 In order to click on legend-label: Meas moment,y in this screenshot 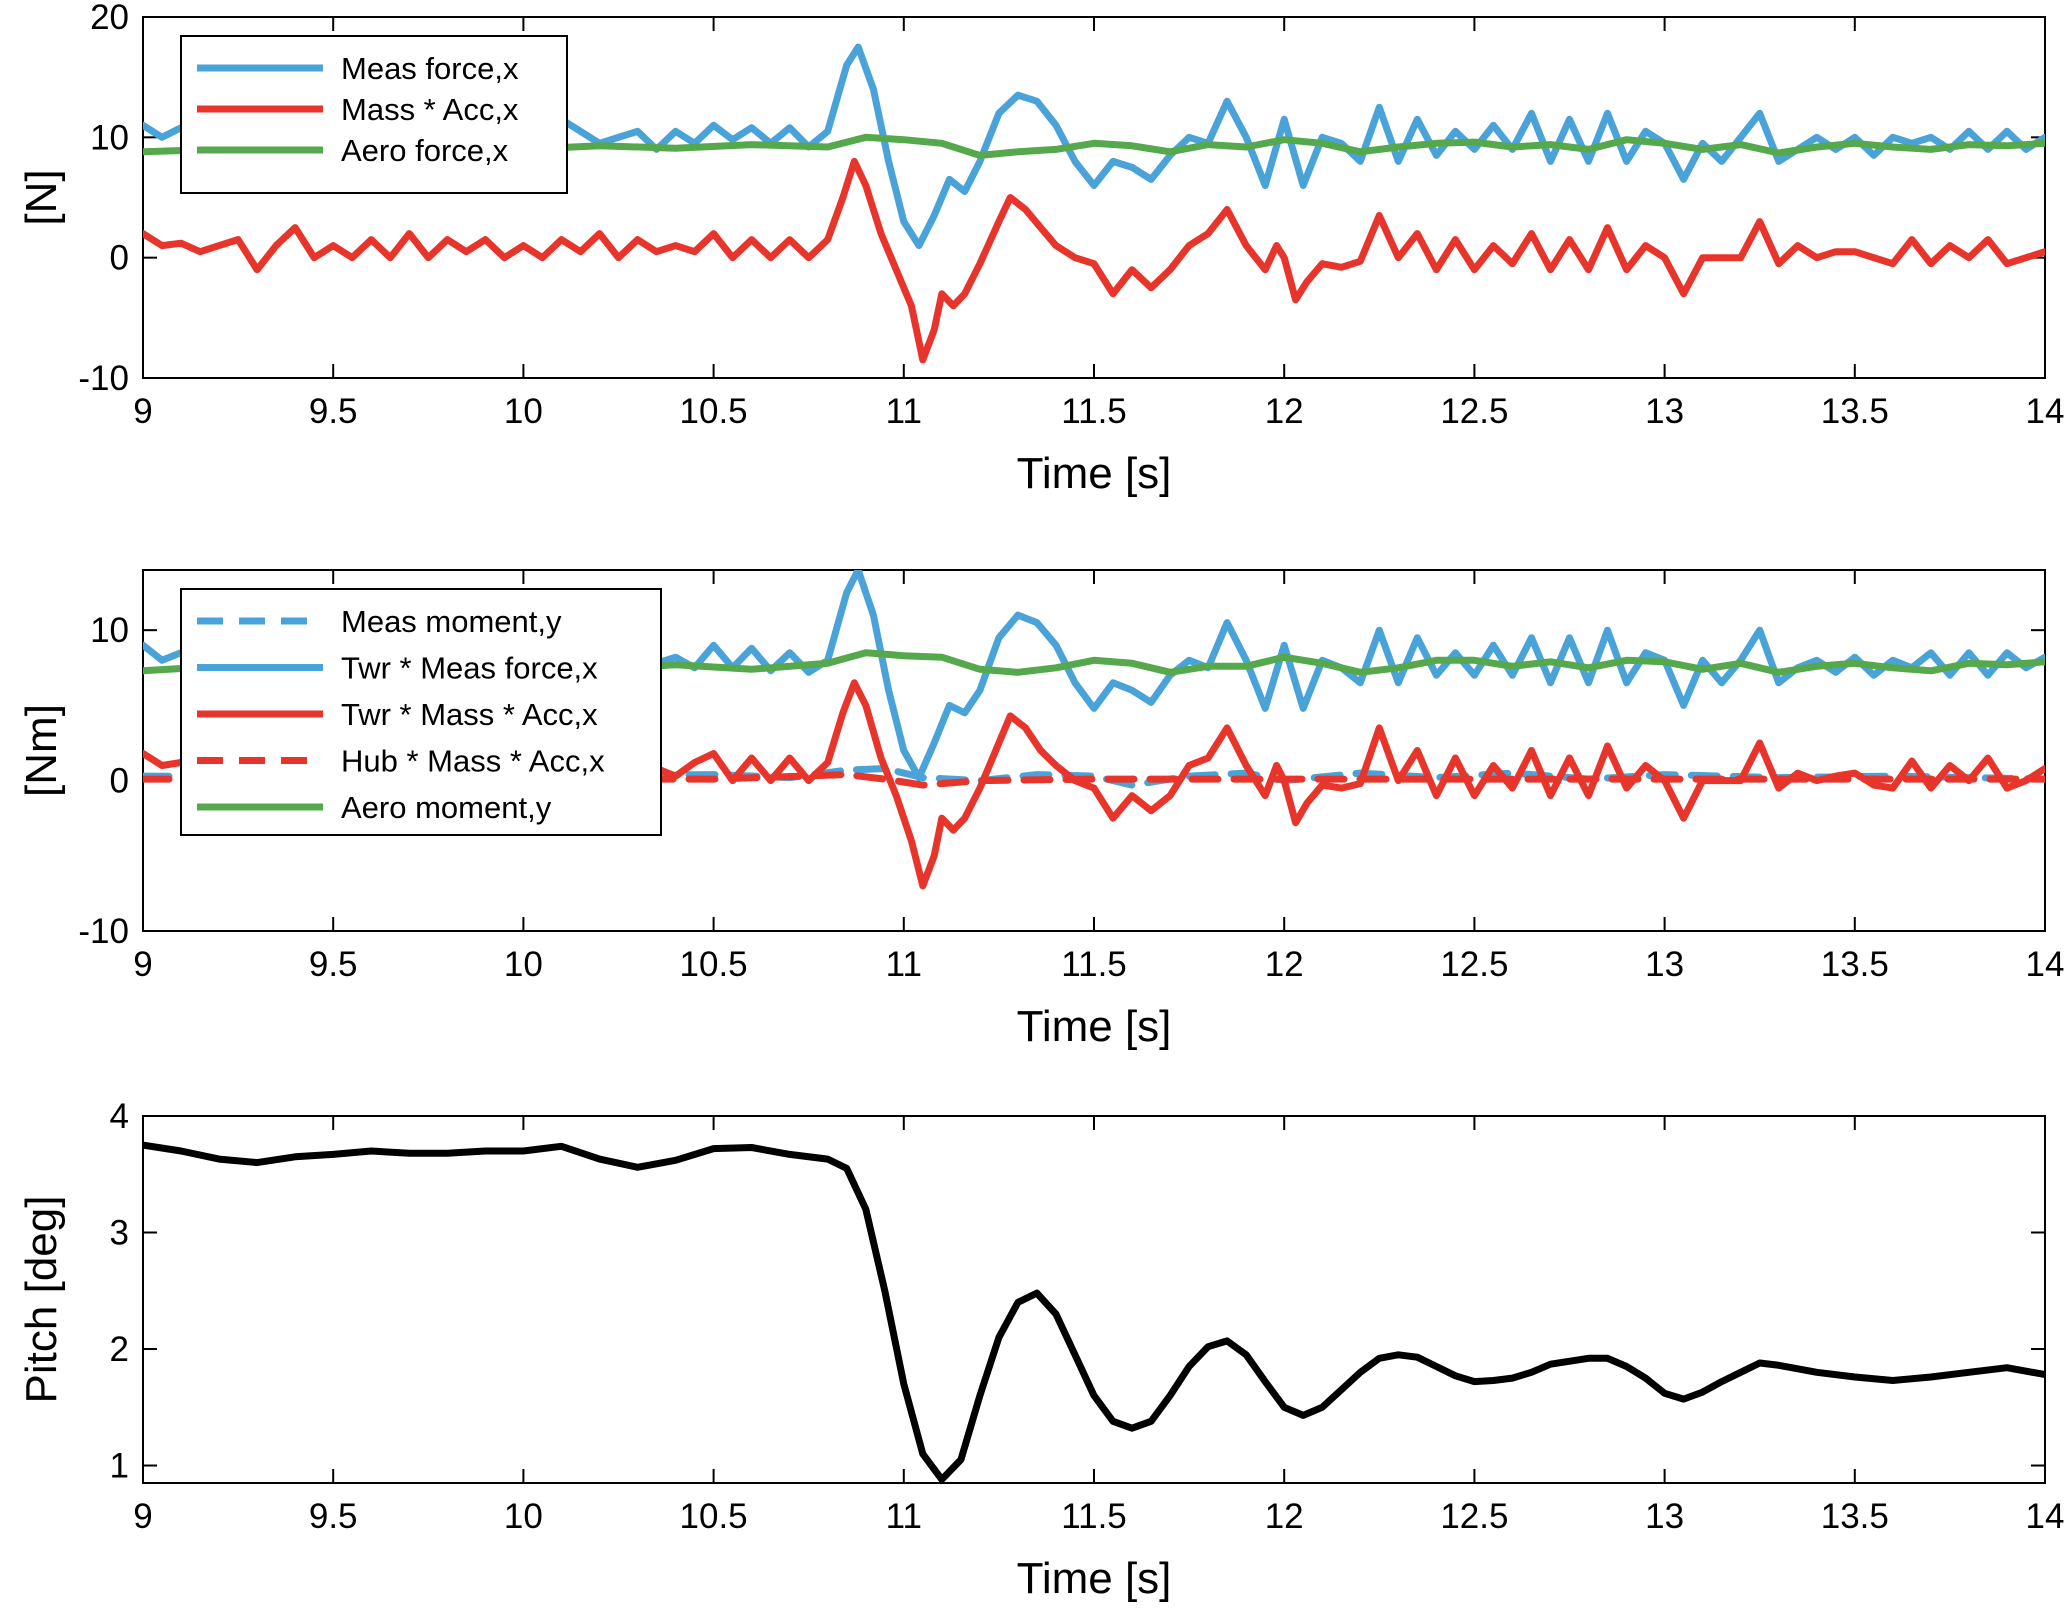, I will do `click(451, 621)`.